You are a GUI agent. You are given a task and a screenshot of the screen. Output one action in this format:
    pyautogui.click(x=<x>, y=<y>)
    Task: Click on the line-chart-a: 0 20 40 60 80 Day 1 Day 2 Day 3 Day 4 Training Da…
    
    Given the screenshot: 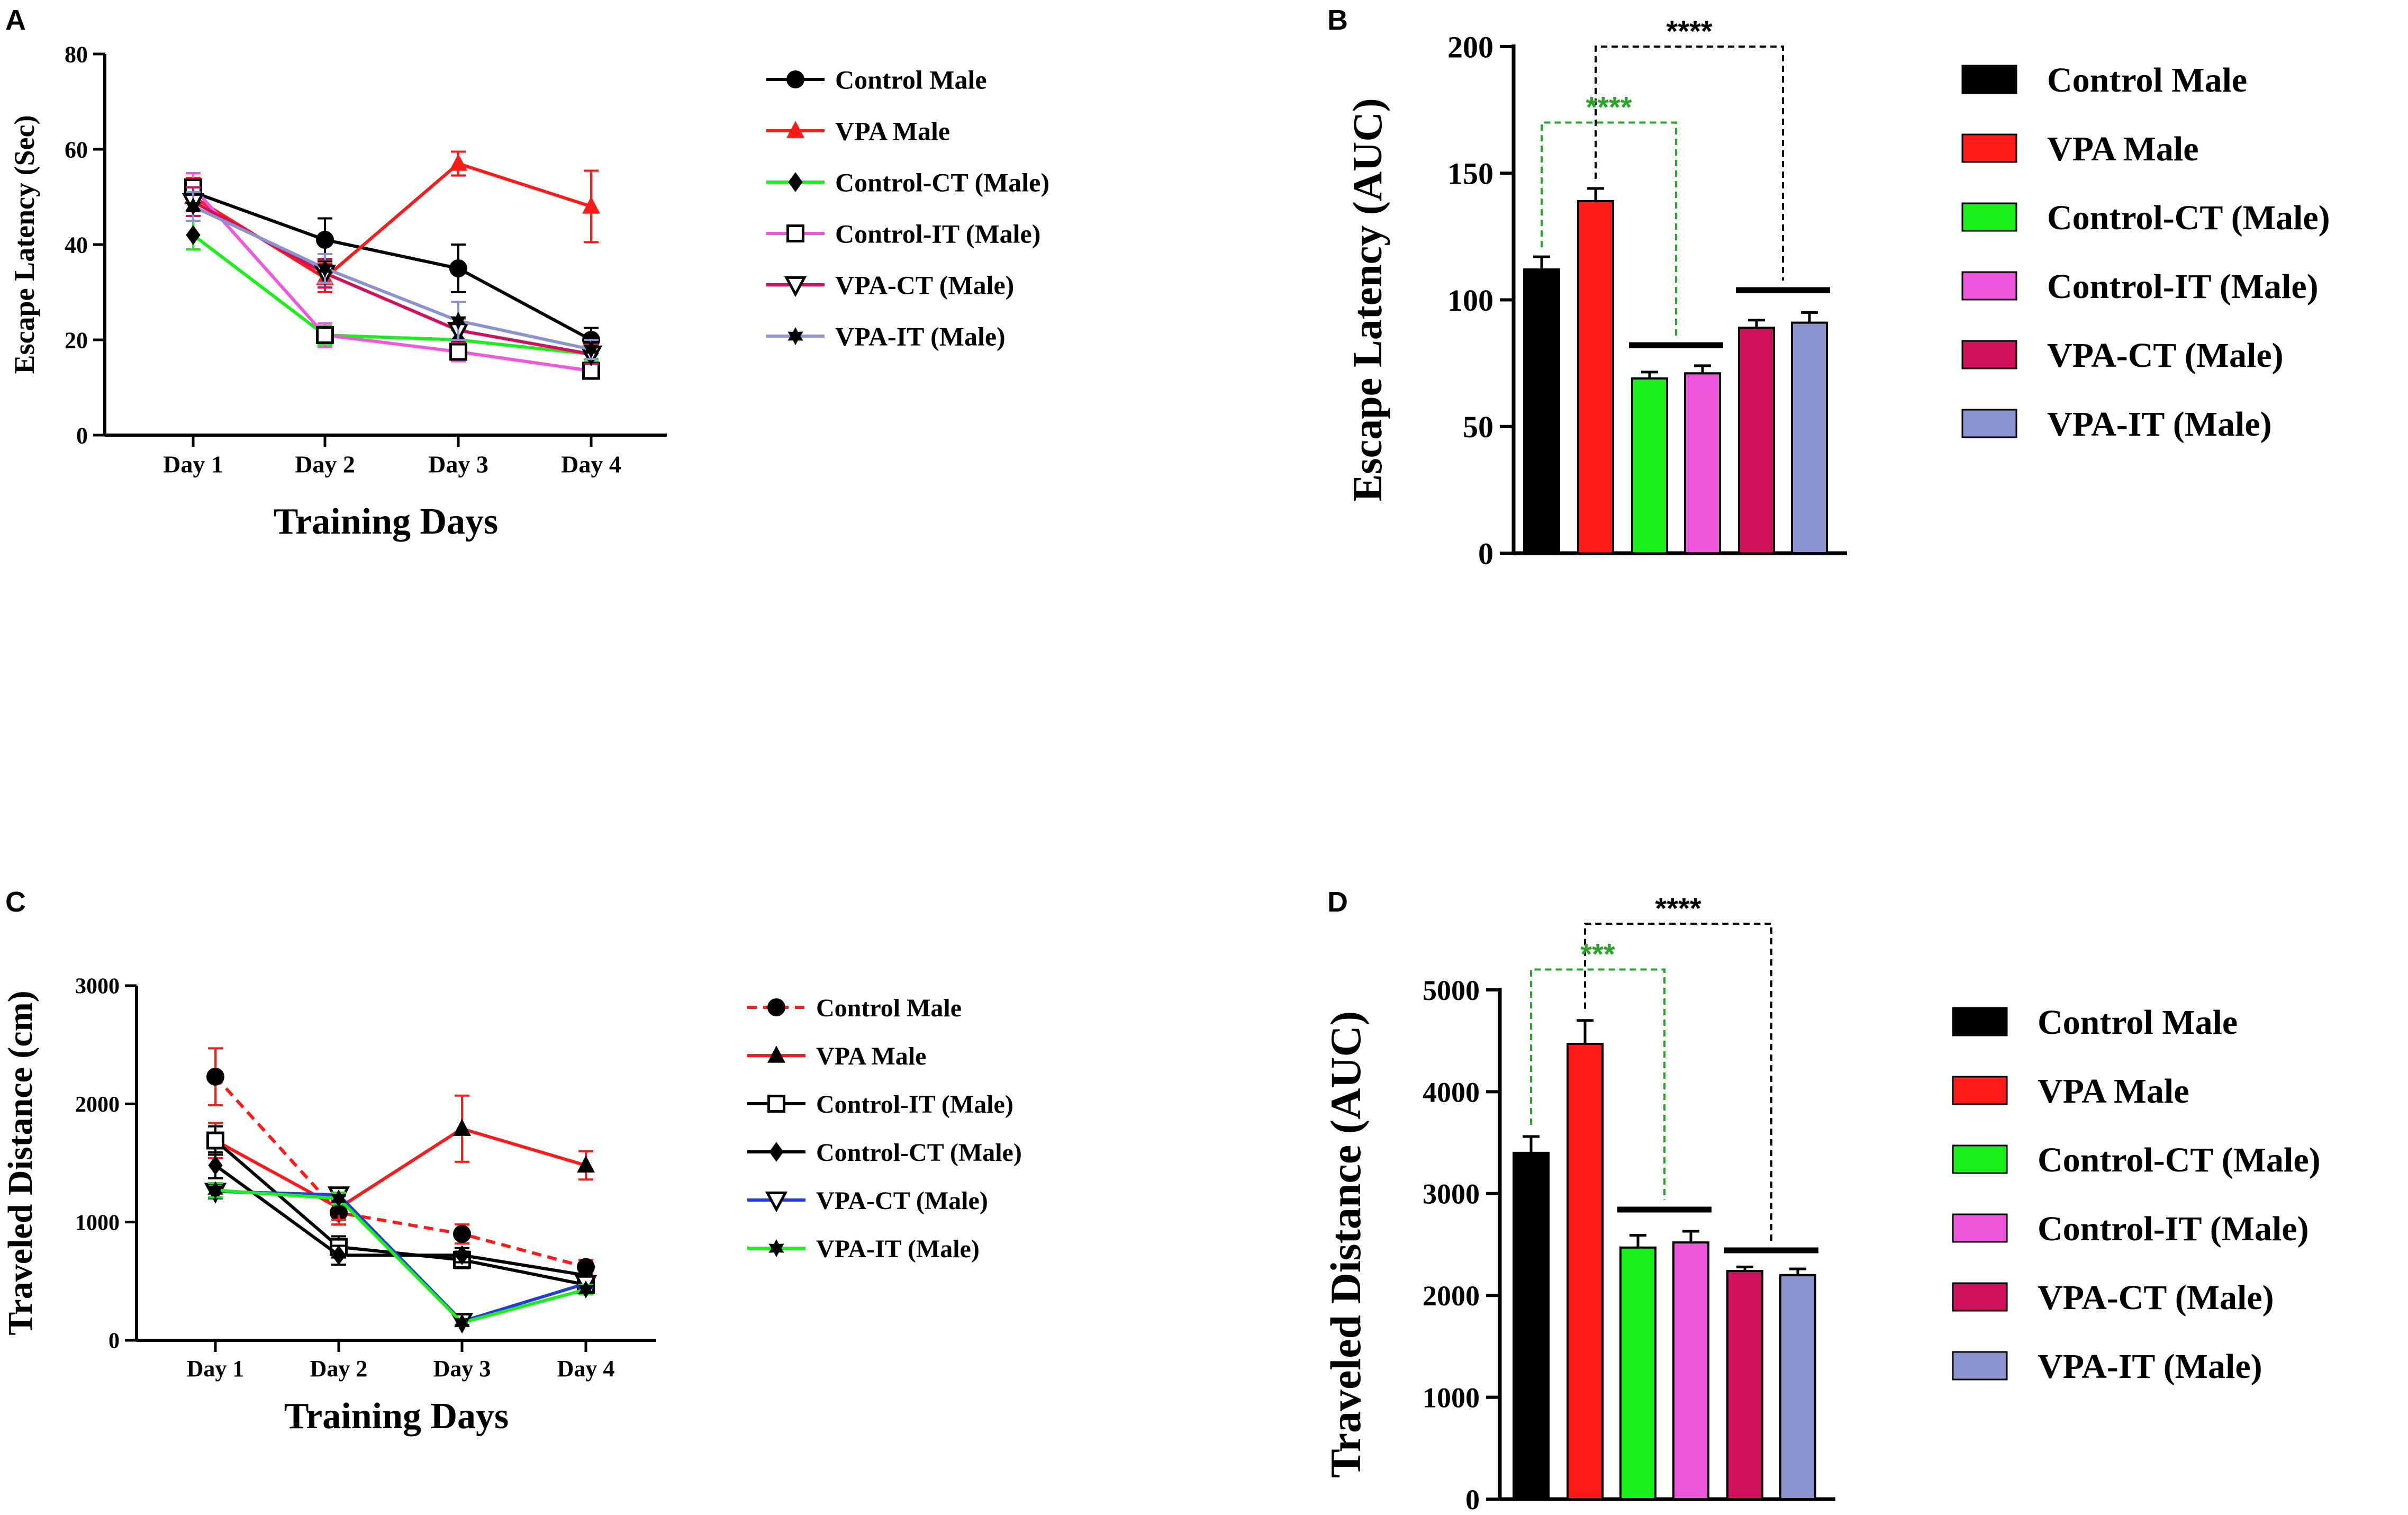 What is the action you would take?
    pyautogui.click(x=529, y=291)
    